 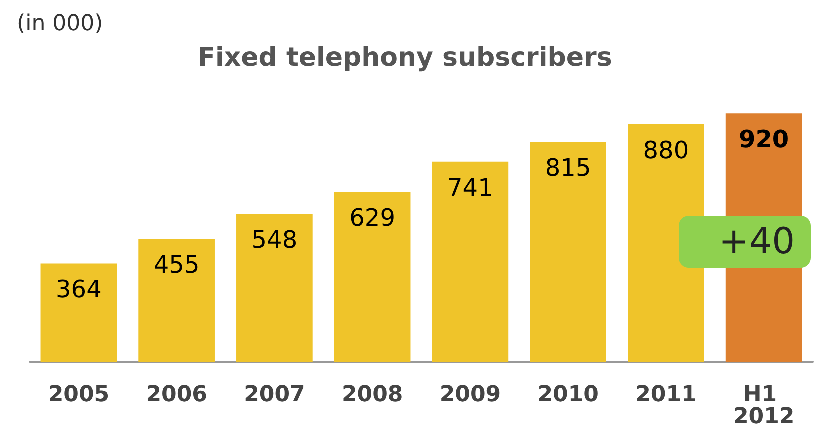 I want to click on data-label: 815, so click(x=568, y=168).